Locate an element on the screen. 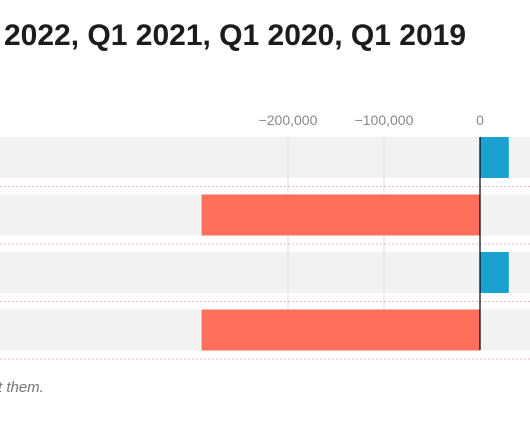 This screenshot has width=530, height=442. x-axis-ticks: −200,000 −100,000 0 is located at coordinates (372, 120).